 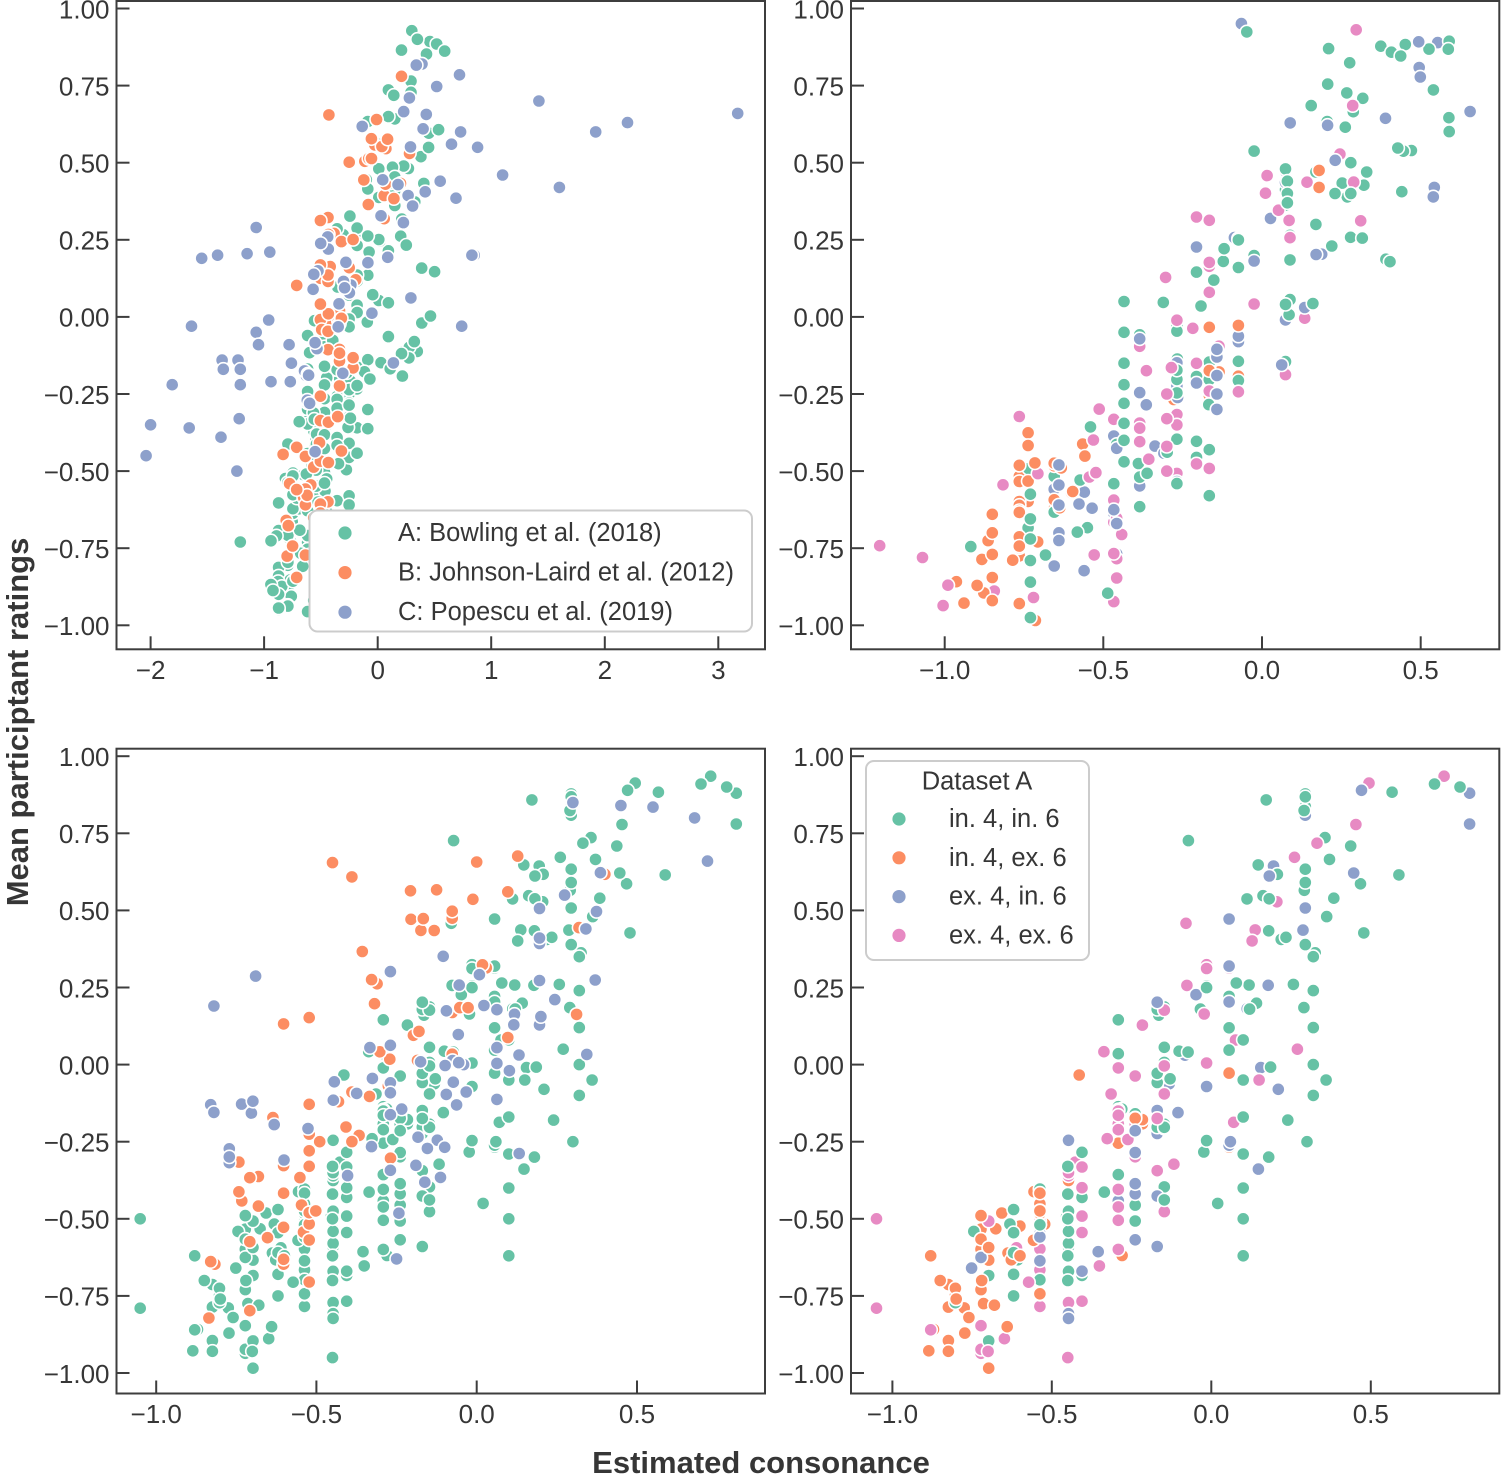 I want to click on svg-text: ex. 4, ex. 6, so click(x=1011, y=935).